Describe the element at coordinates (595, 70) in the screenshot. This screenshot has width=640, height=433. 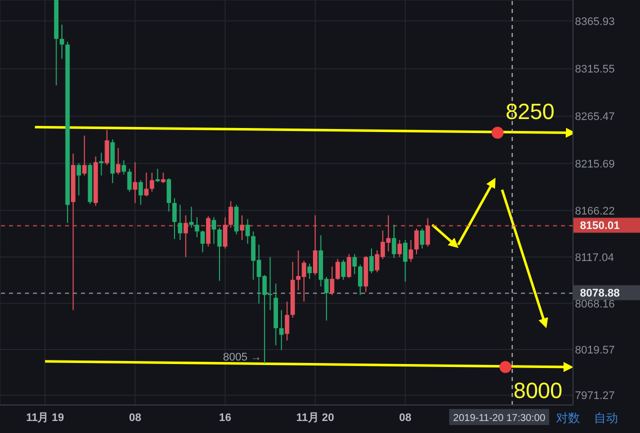
I see `y-tick-label: 8315.55` at that location.